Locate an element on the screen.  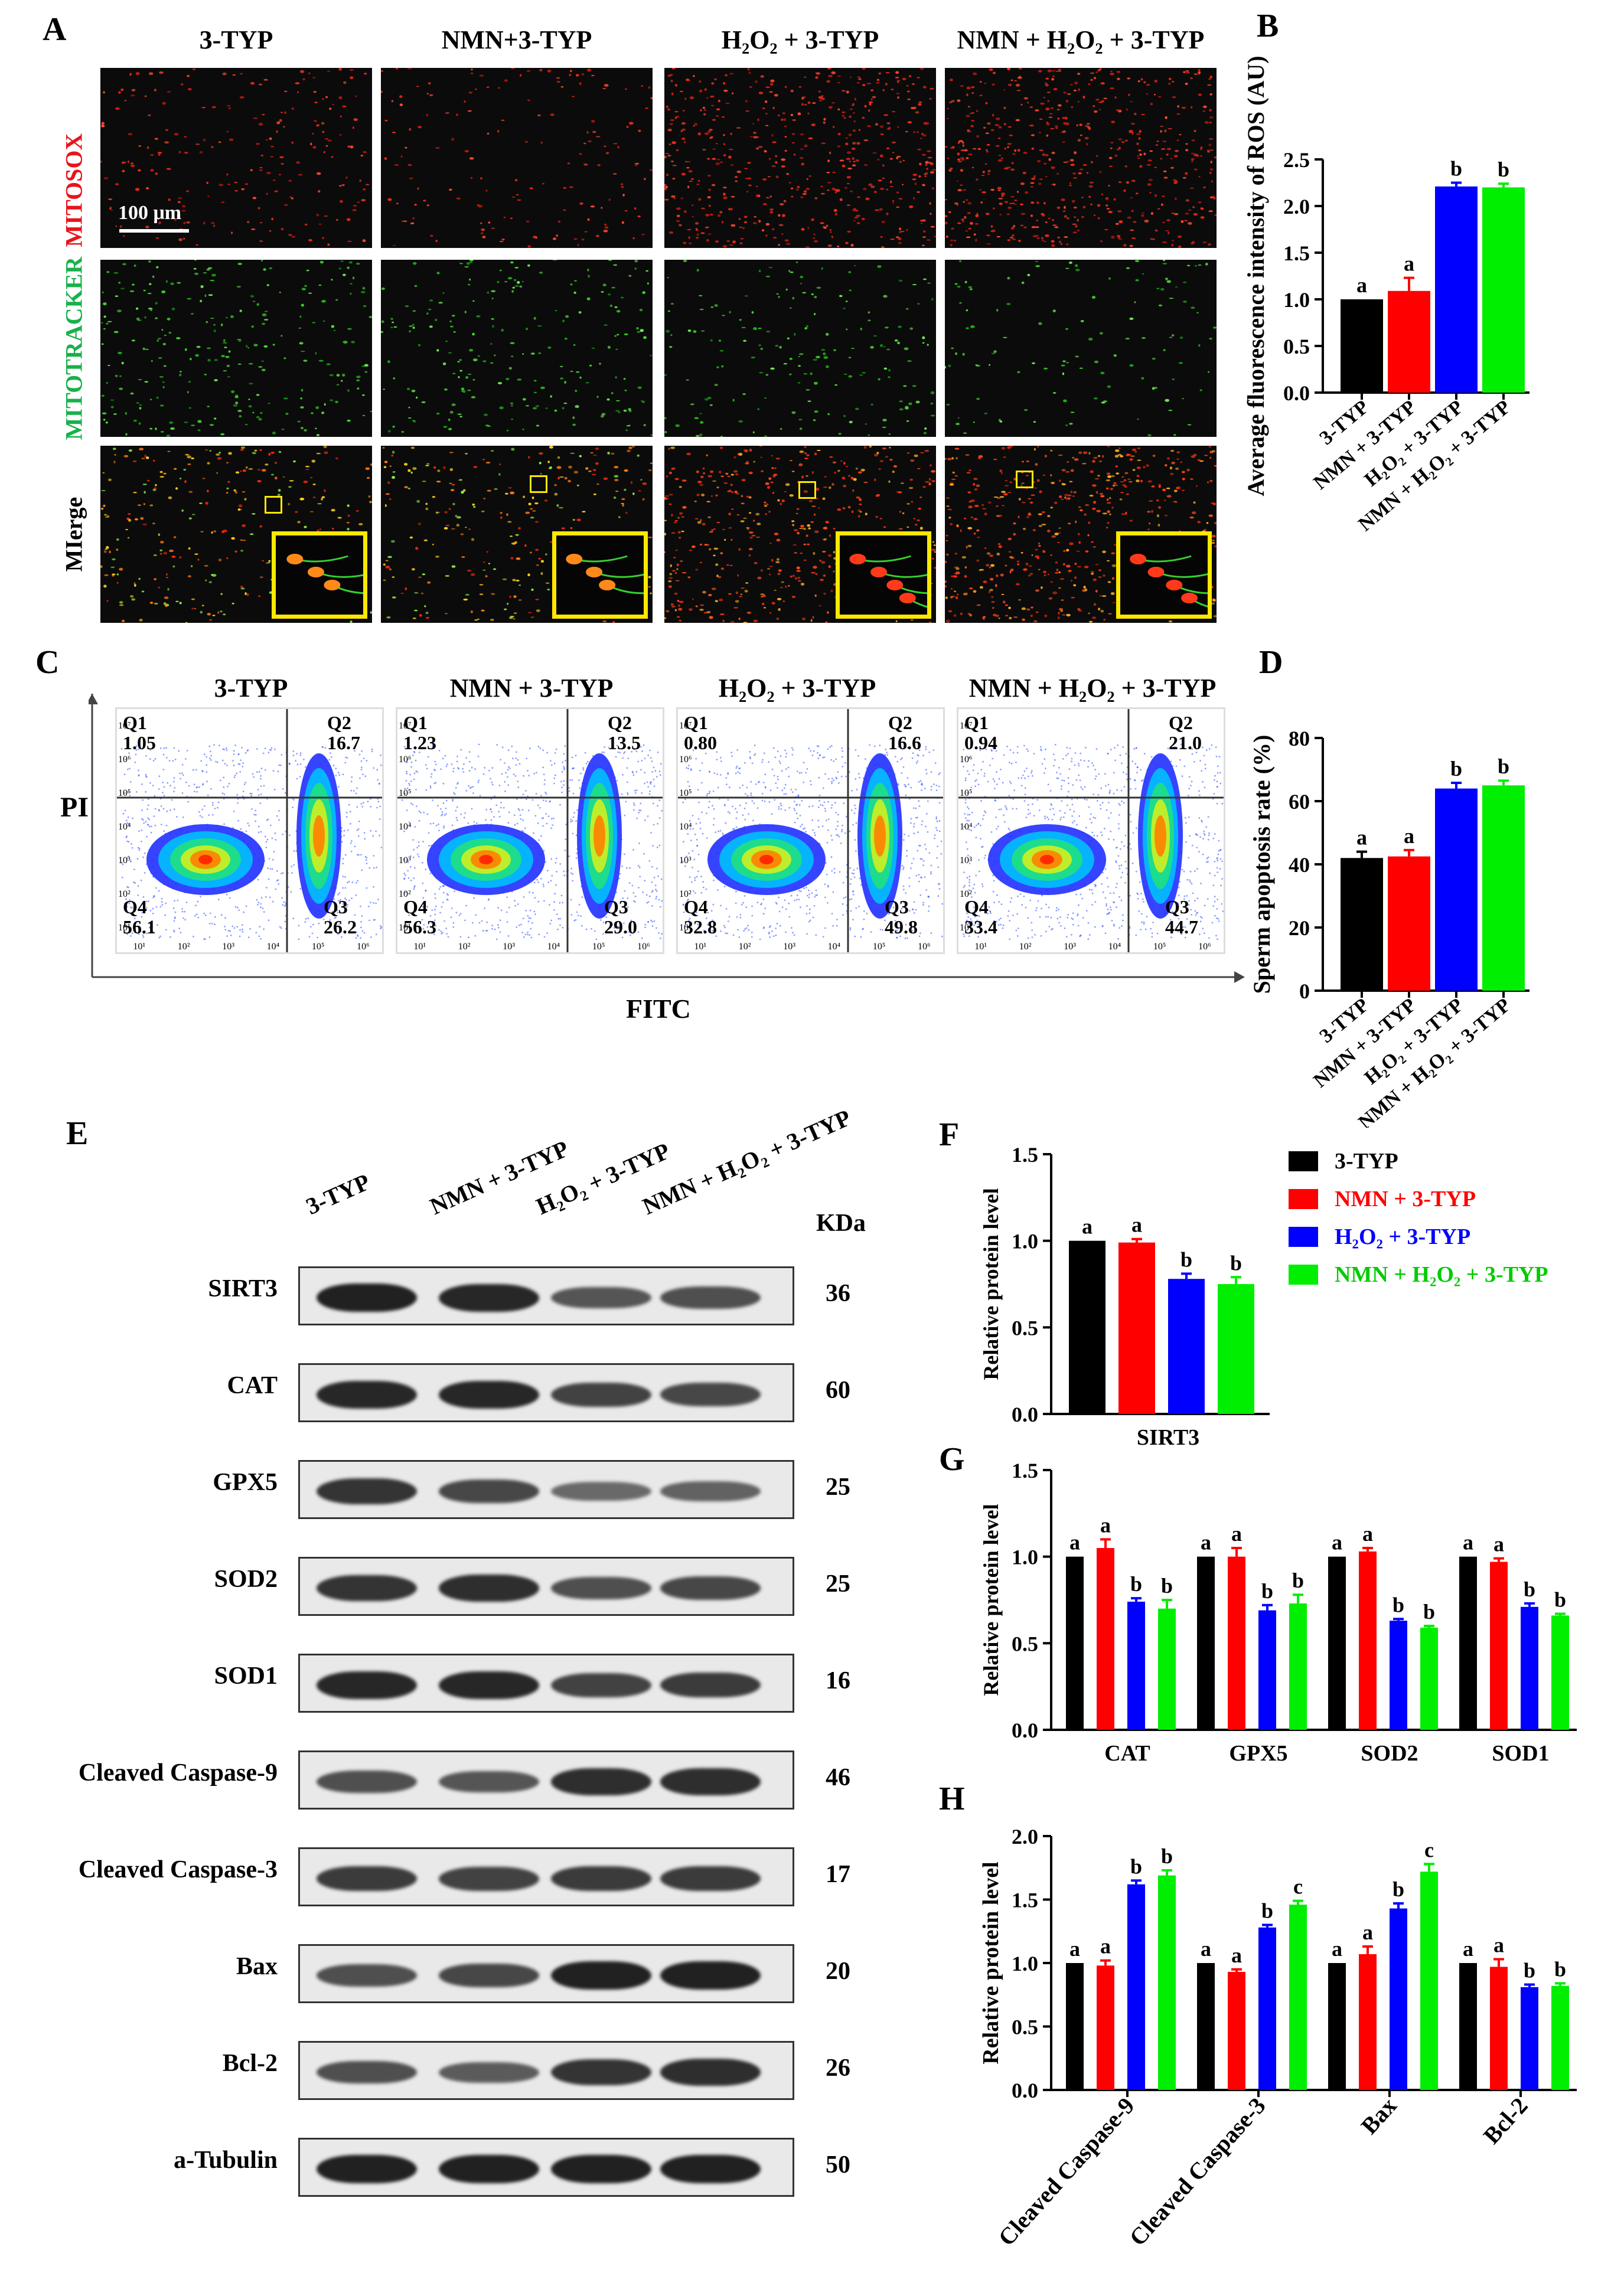
flow-y-tick: 10¹ is located at coordinates (124, 928).